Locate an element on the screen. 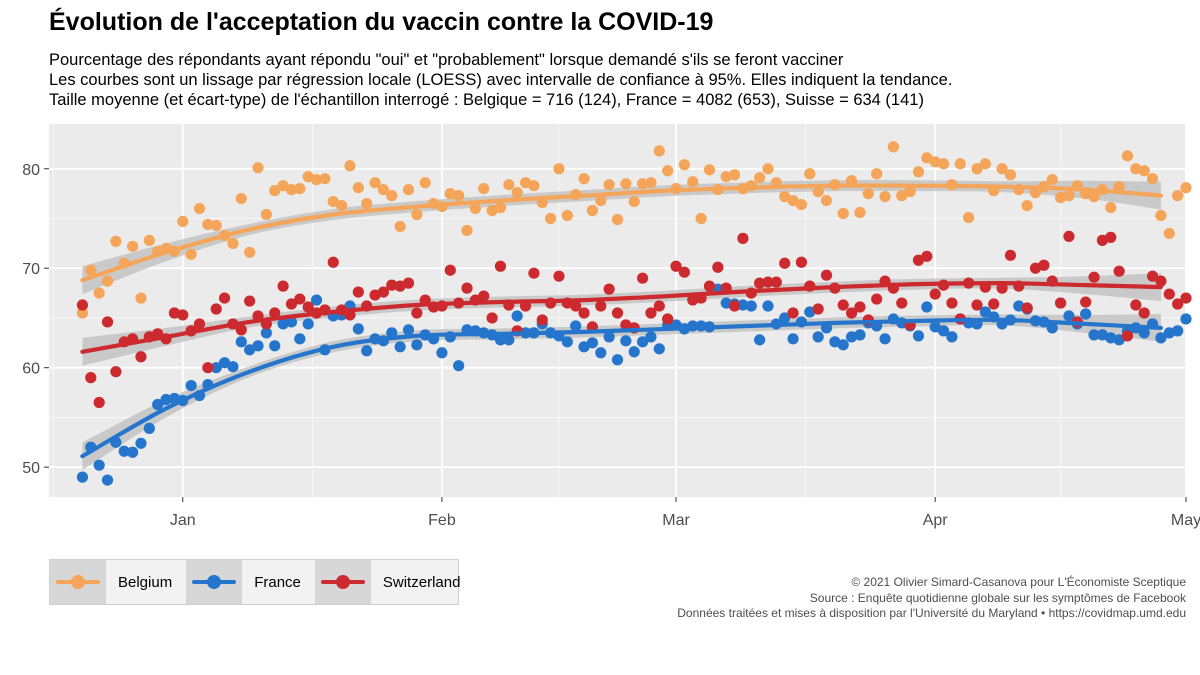 The height and width of the screenshot is (675, 1200). legend-label-france: France is located at coordinates (277, 582).